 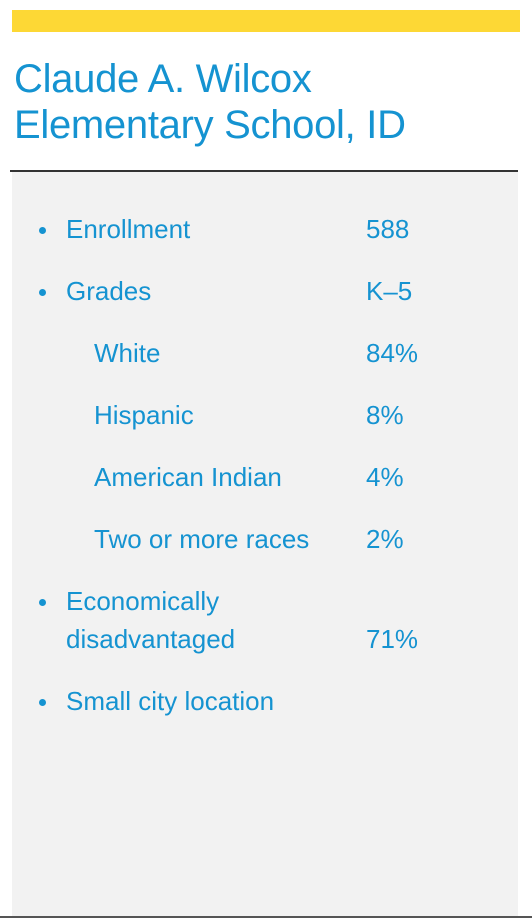 I want to click on fact-label: Economically disadvantaged, so click(x=150, y=620).